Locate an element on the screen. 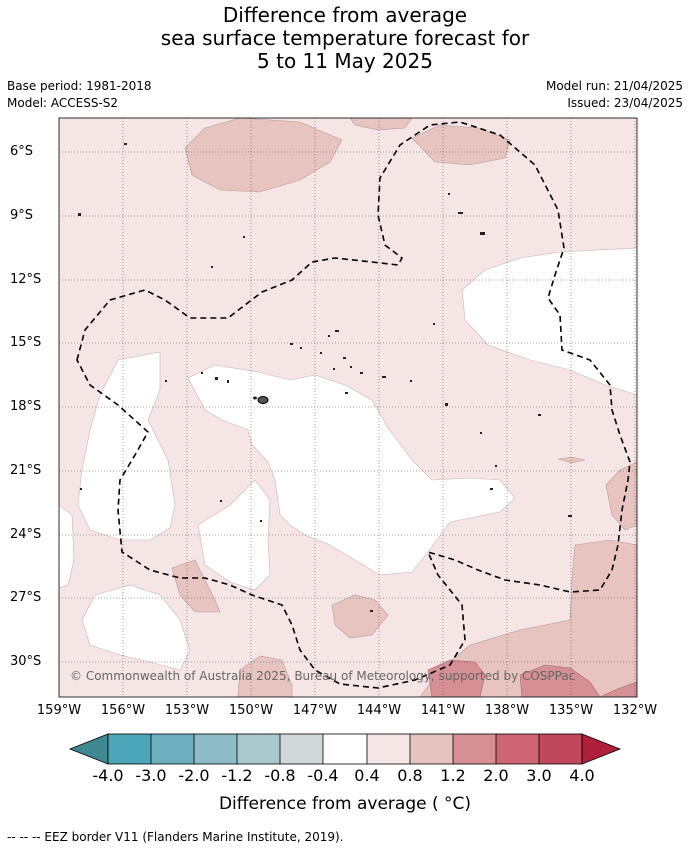 This screenshot has width=690, height=850. neutral-region-west-edge is located at coordinates (67, 546).